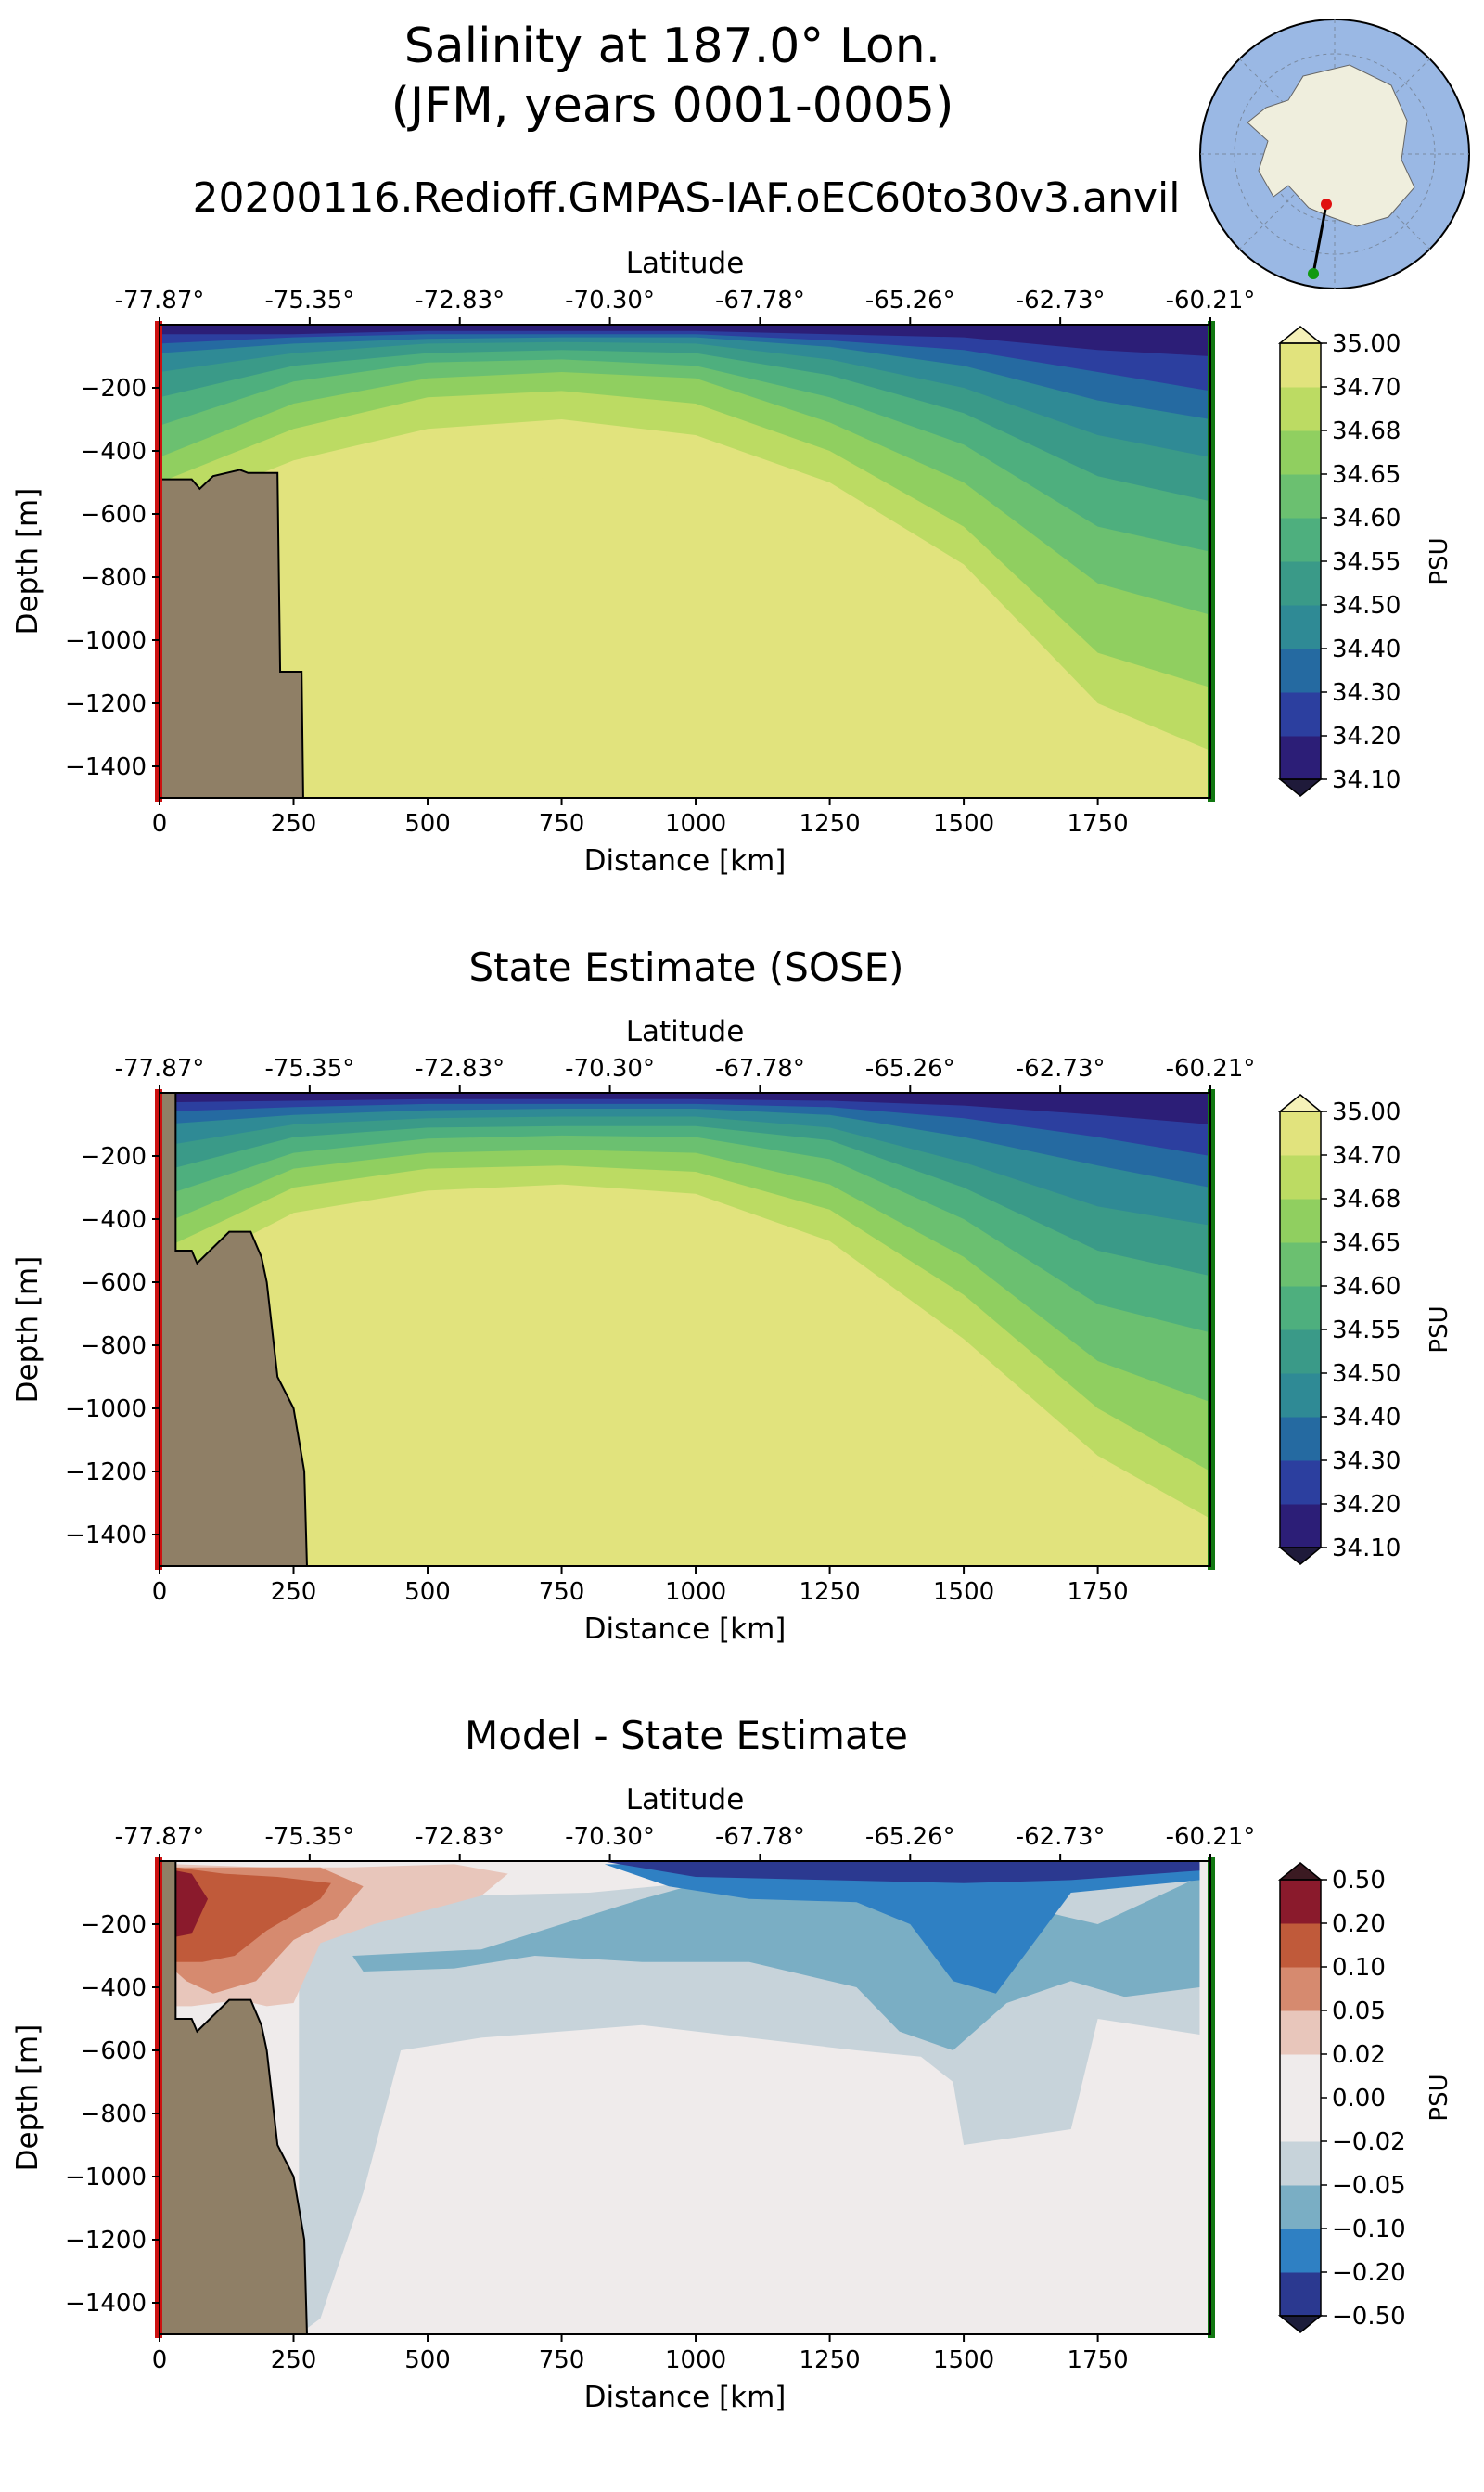 The image size is (1484, 2492). What do you see at coordinates (1359, 2011) in the screenshot?
I see `colorbar-tick-label: 0.05` at bounding box center [1359, 2011].